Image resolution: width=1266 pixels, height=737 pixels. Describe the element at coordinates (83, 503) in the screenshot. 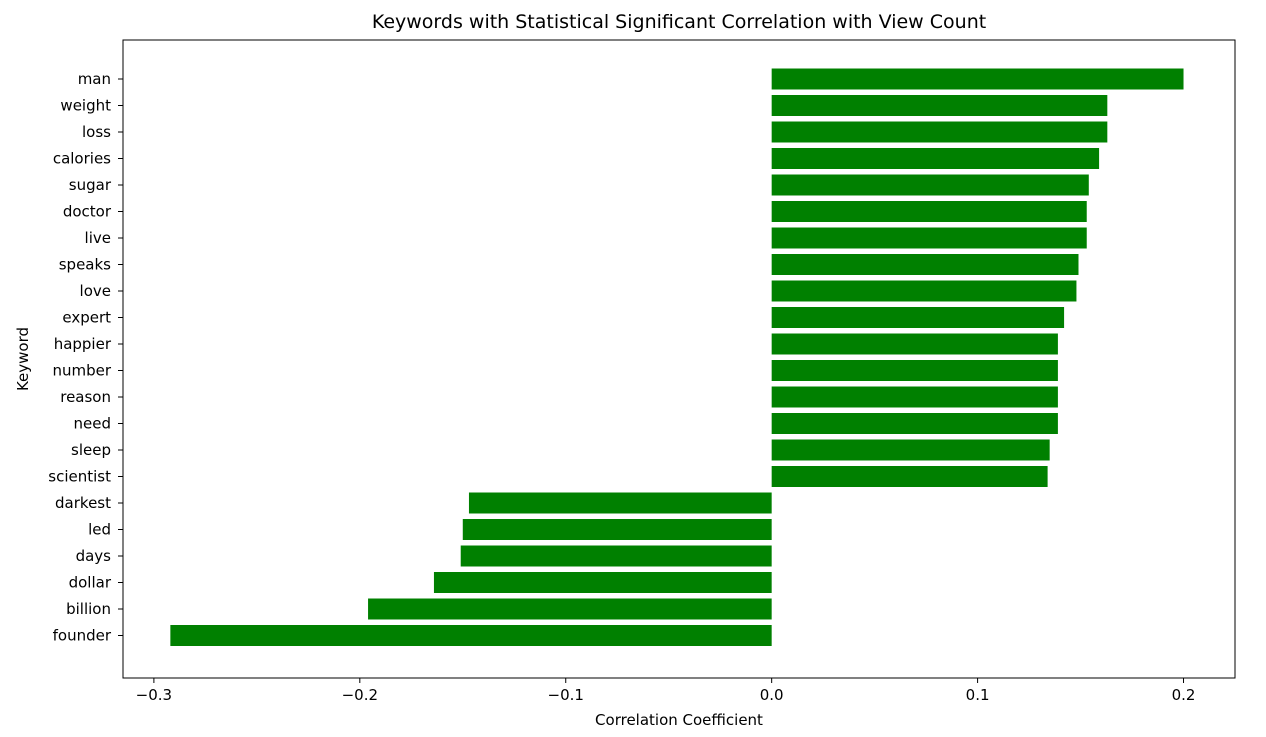

I see `y-tick-label: darkest` at that location.